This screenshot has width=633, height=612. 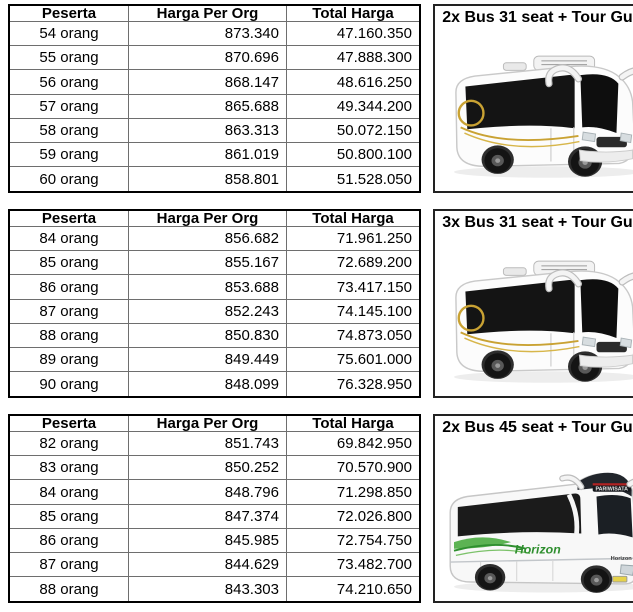 I want to click on cell-total-harga: 74.873.050, so click(x=353, y=335).